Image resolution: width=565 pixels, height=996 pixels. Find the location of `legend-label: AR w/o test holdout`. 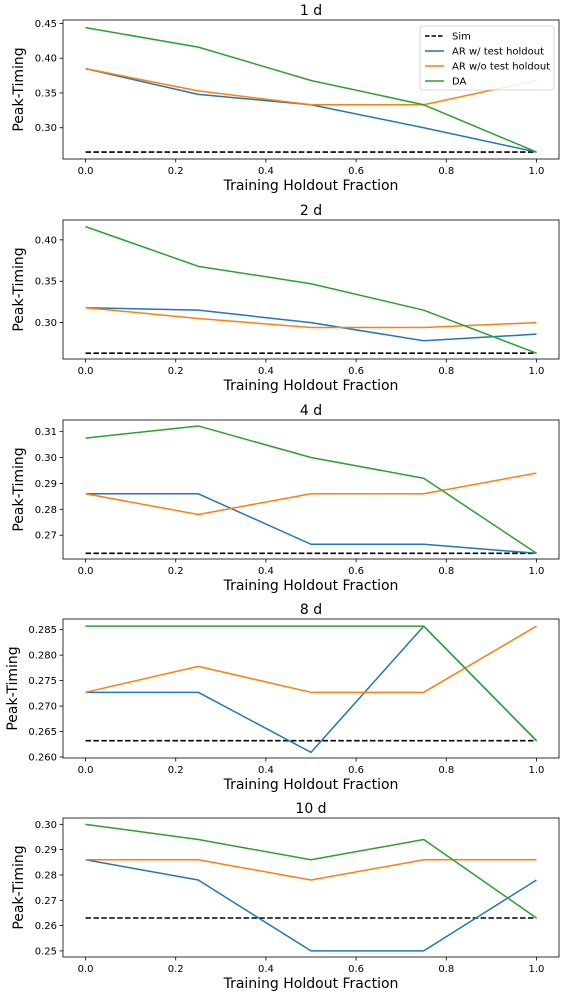

legend-label: AR w/o test holdout is located at coordinates (501, 67).